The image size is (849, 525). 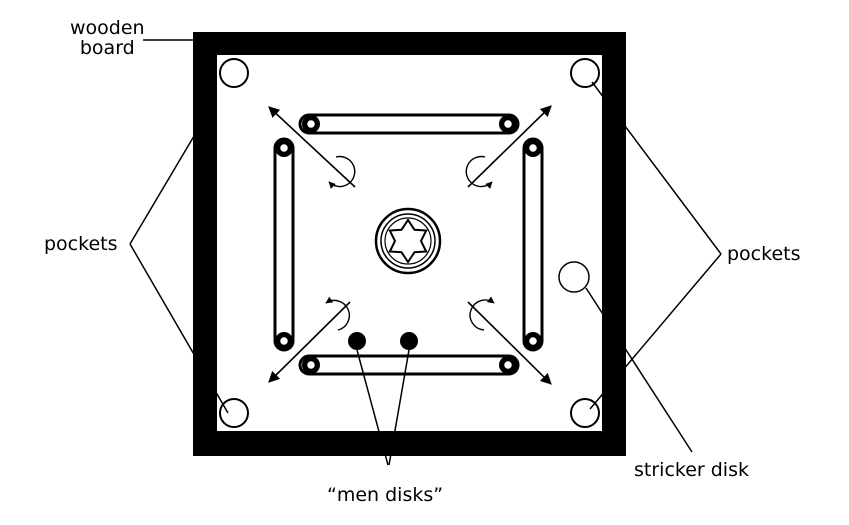 I want to click on leader-pockets-right-top, so click(x=656, y=168).